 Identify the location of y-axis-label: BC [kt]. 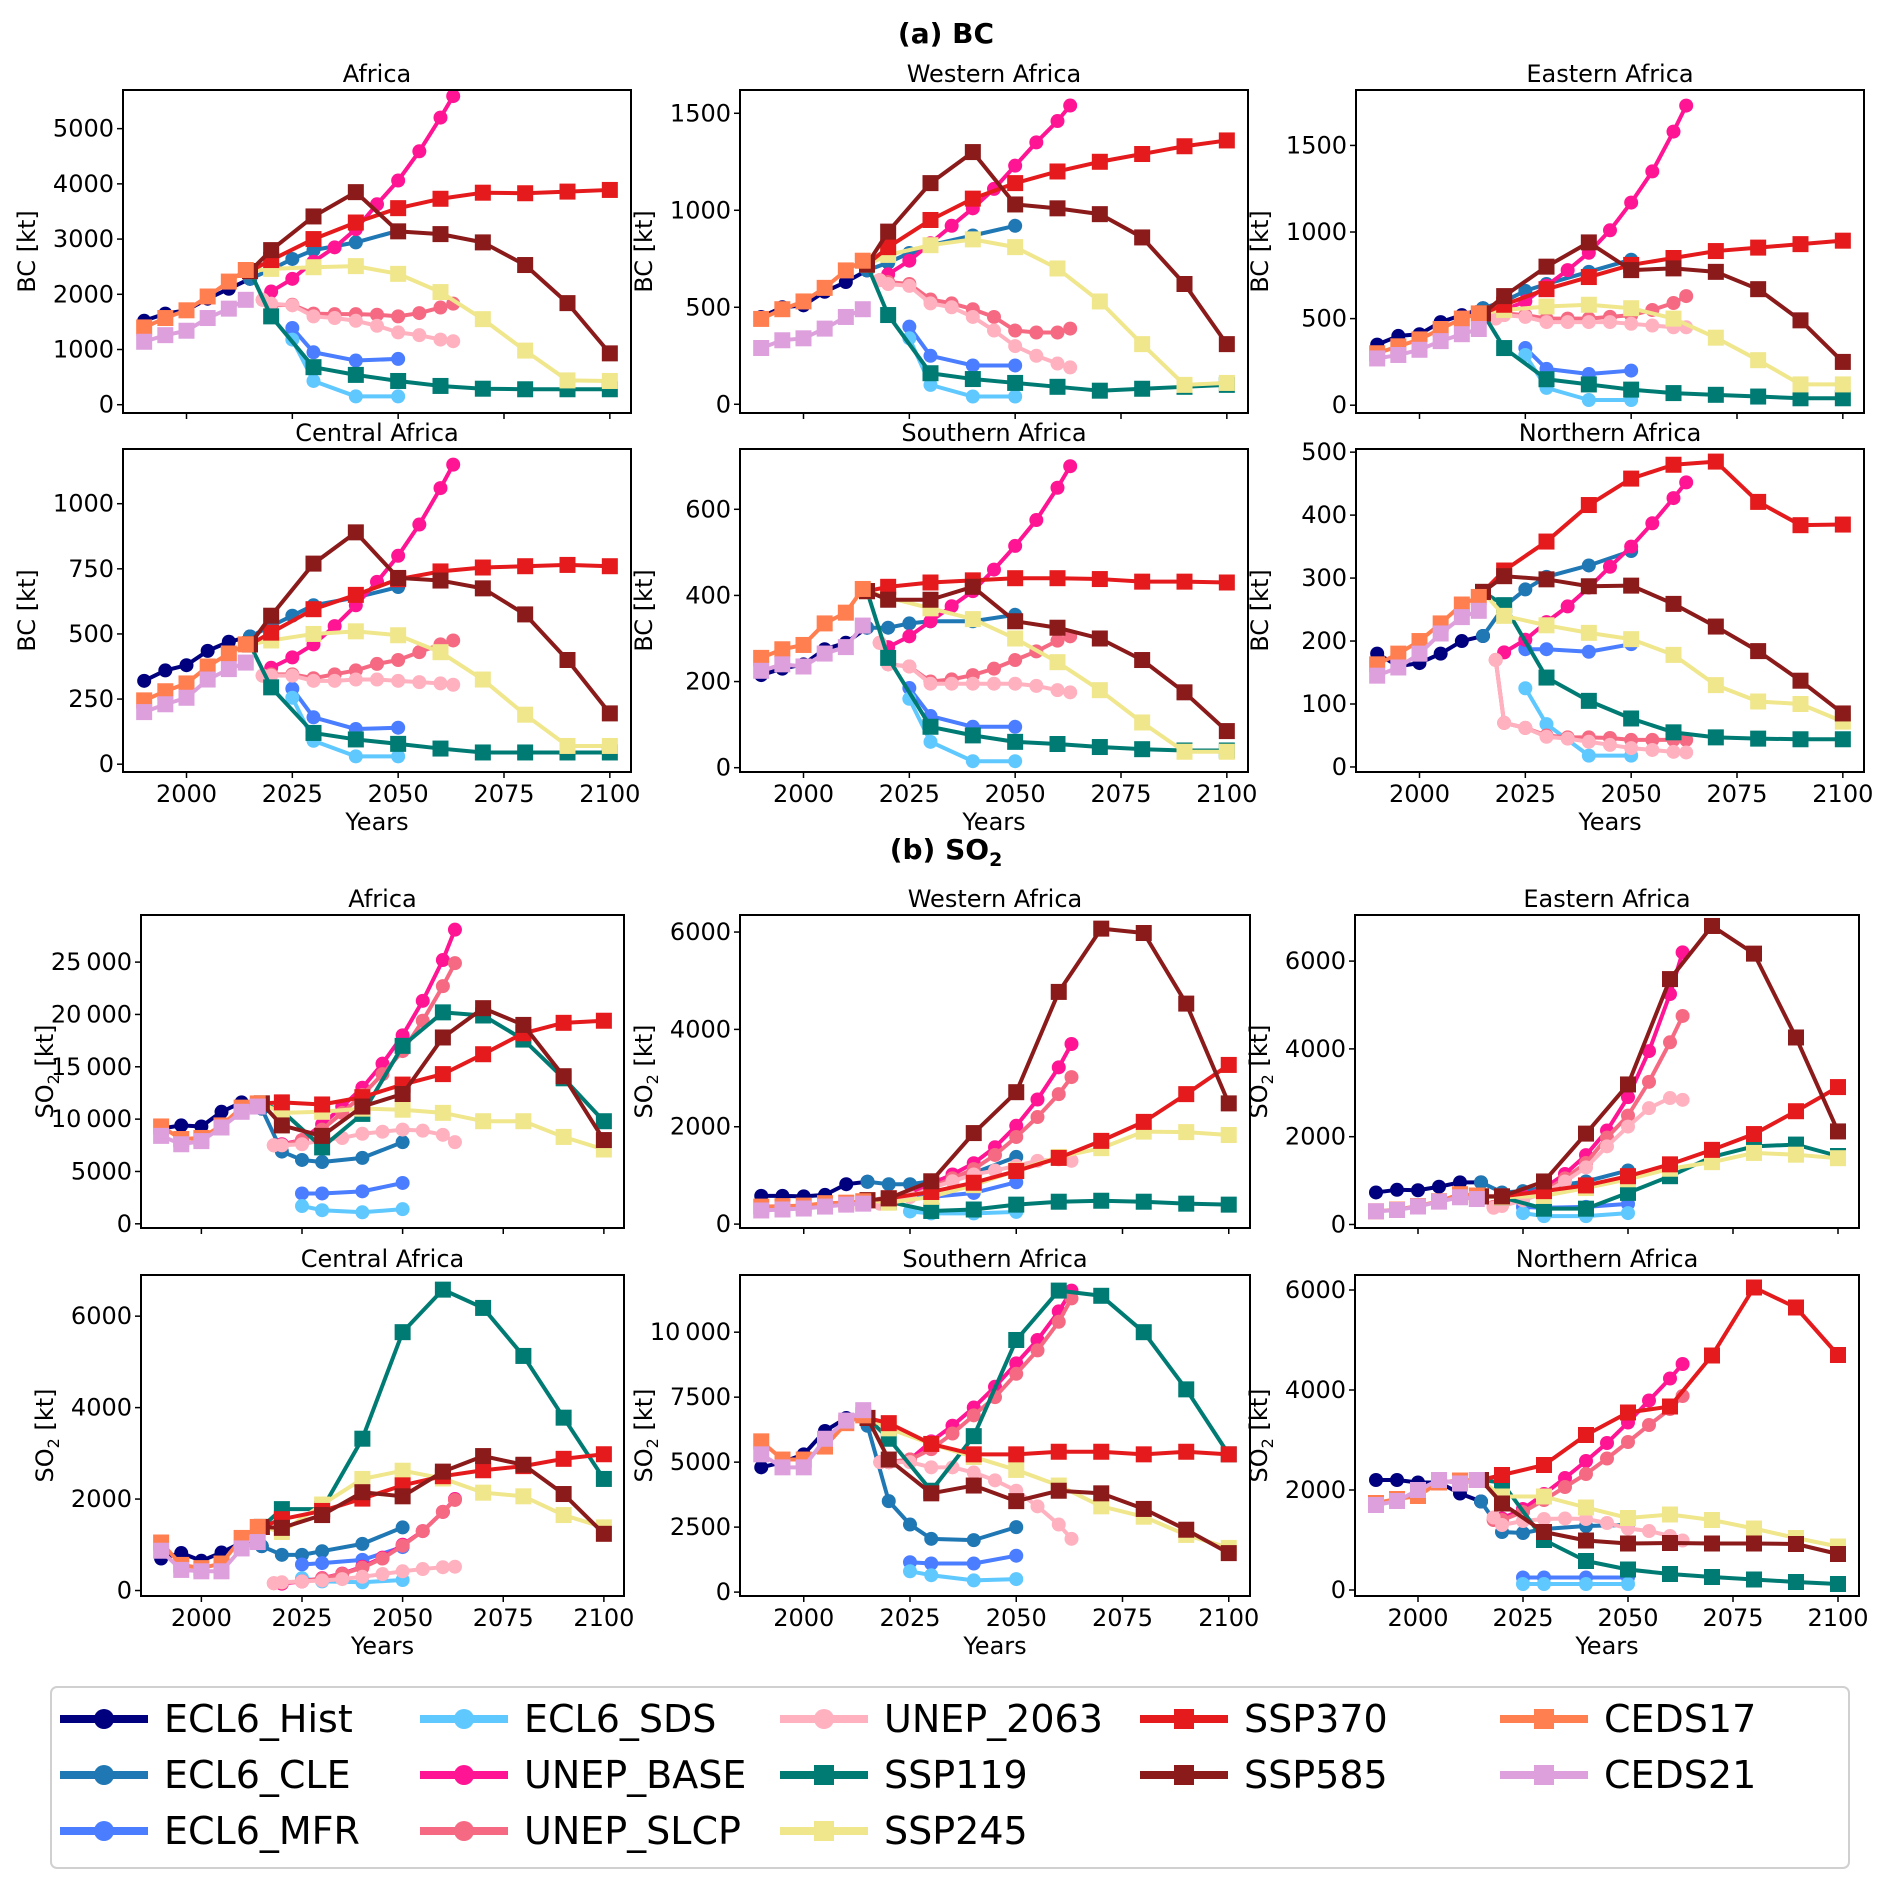
(644, 610).